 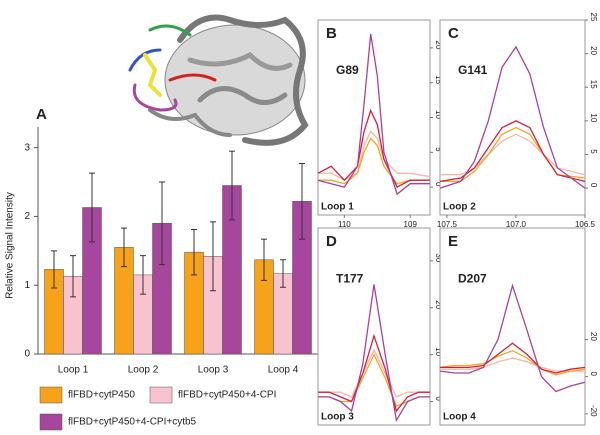 What do you see at coordinates (331, 241) in the screenshot?
I see `panel-label: D` at bounding box center [331, 241].